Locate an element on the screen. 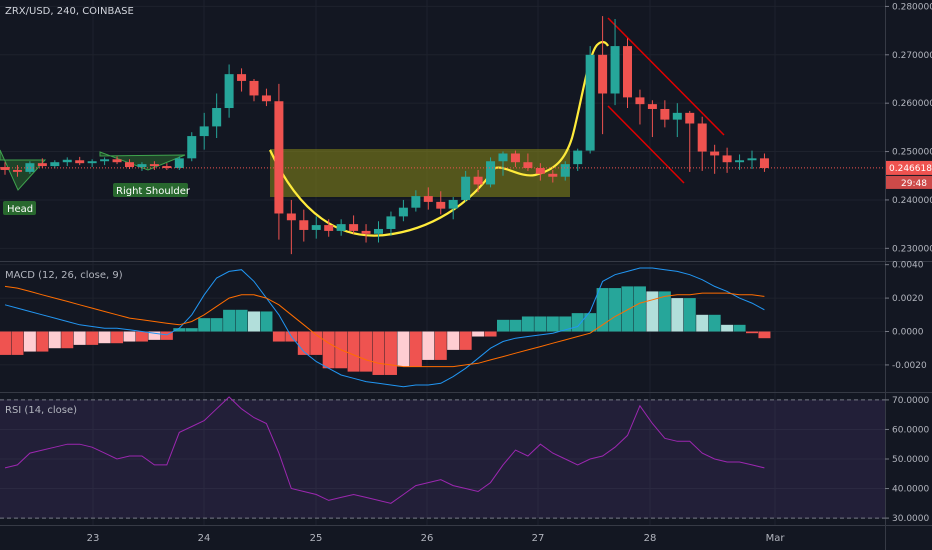 Image resolution: width=932 pixels, height=550 pixels. head-shape is located at coordinates (23, 170).